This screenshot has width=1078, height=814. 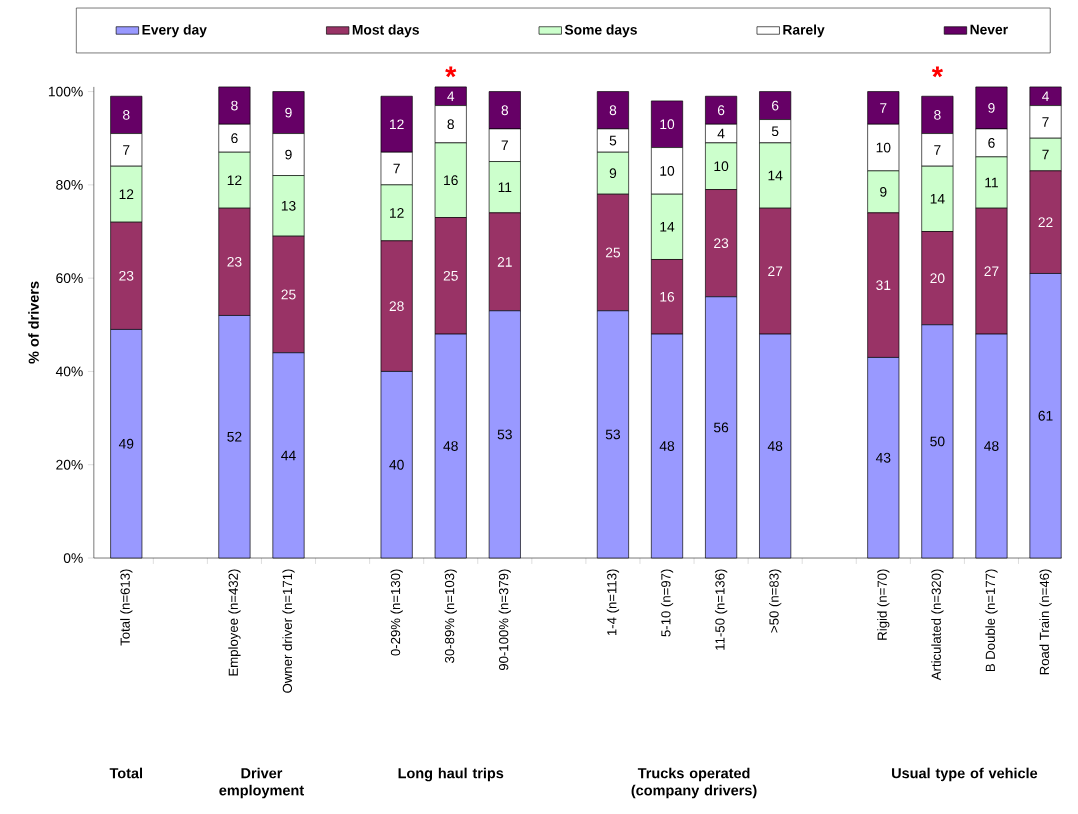 I want to click on x-tick-label: Total (n=613), so click(x=126, y=607).